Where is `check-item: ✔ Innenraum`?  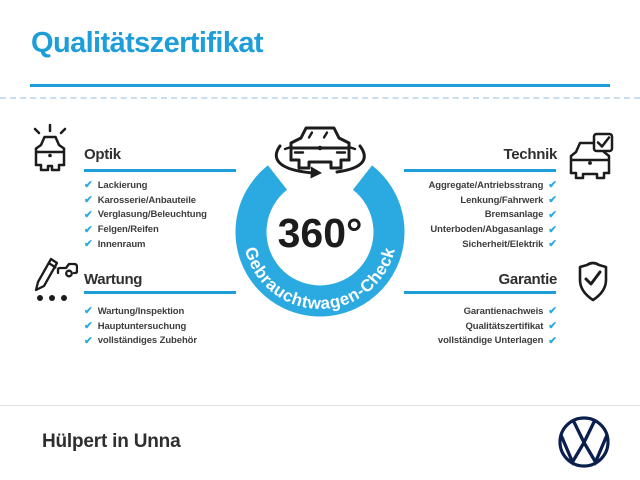 check-item: ✔ Innenraum is located at coordinates (160, 244).